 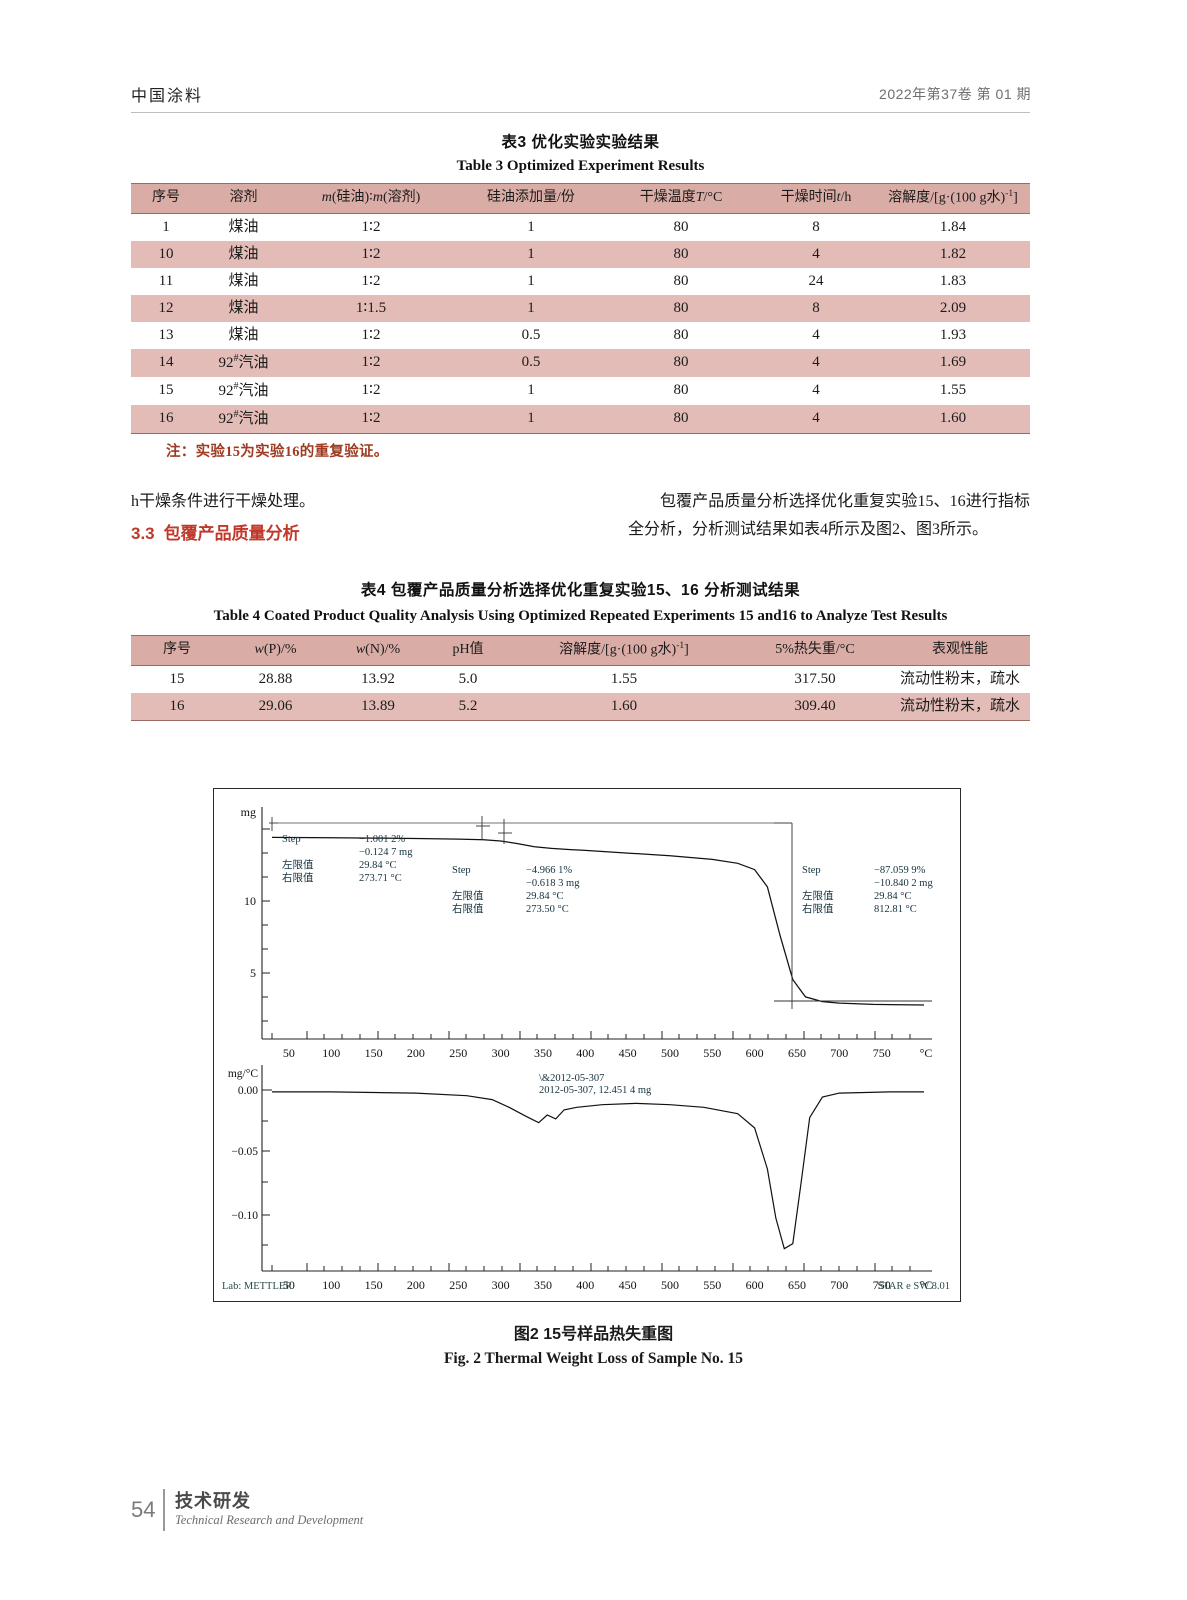 What do you see at coordinates (243, 417) in the screenshot?
I see `table-cell: 92#汽油` at bounding box center [243, 417].